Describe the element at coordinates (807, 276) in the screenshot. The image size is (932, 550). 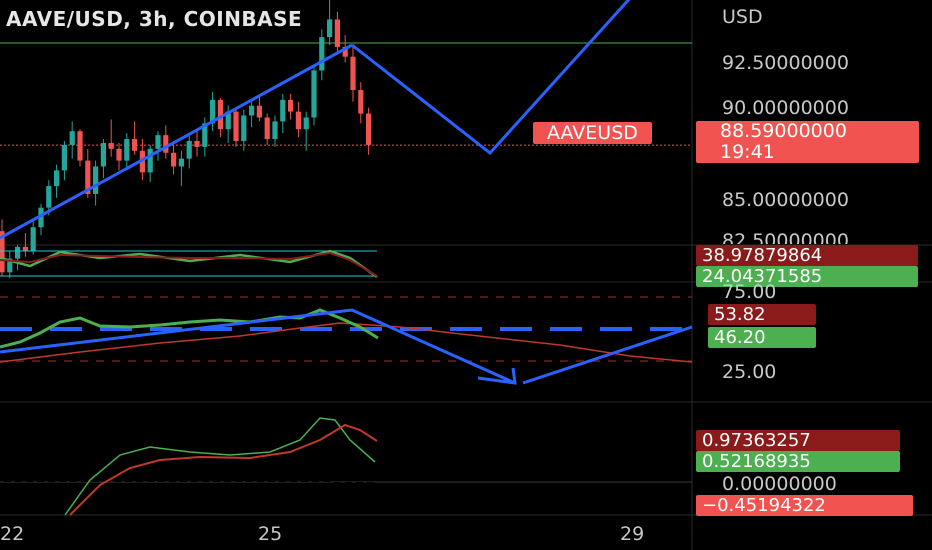
I see `stoch-d-value: 24.04371585` at that location.